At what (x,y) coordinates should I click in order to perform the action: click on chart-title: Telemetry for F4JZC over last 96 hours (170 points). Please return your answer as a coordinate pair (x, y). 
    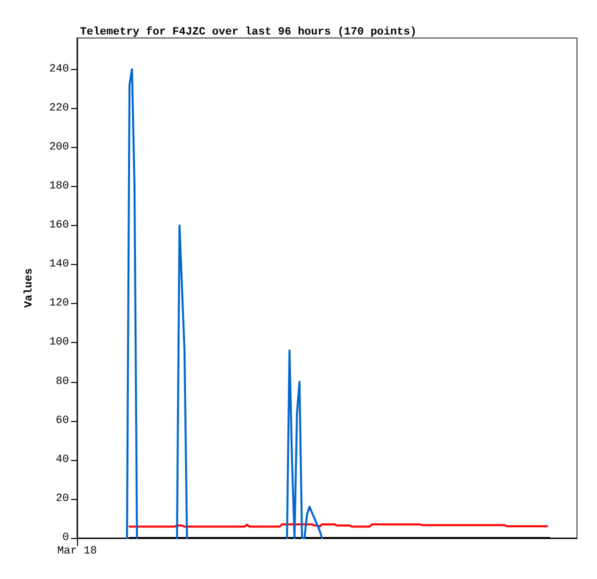
    Looking at the image, I should click on (248, 32).